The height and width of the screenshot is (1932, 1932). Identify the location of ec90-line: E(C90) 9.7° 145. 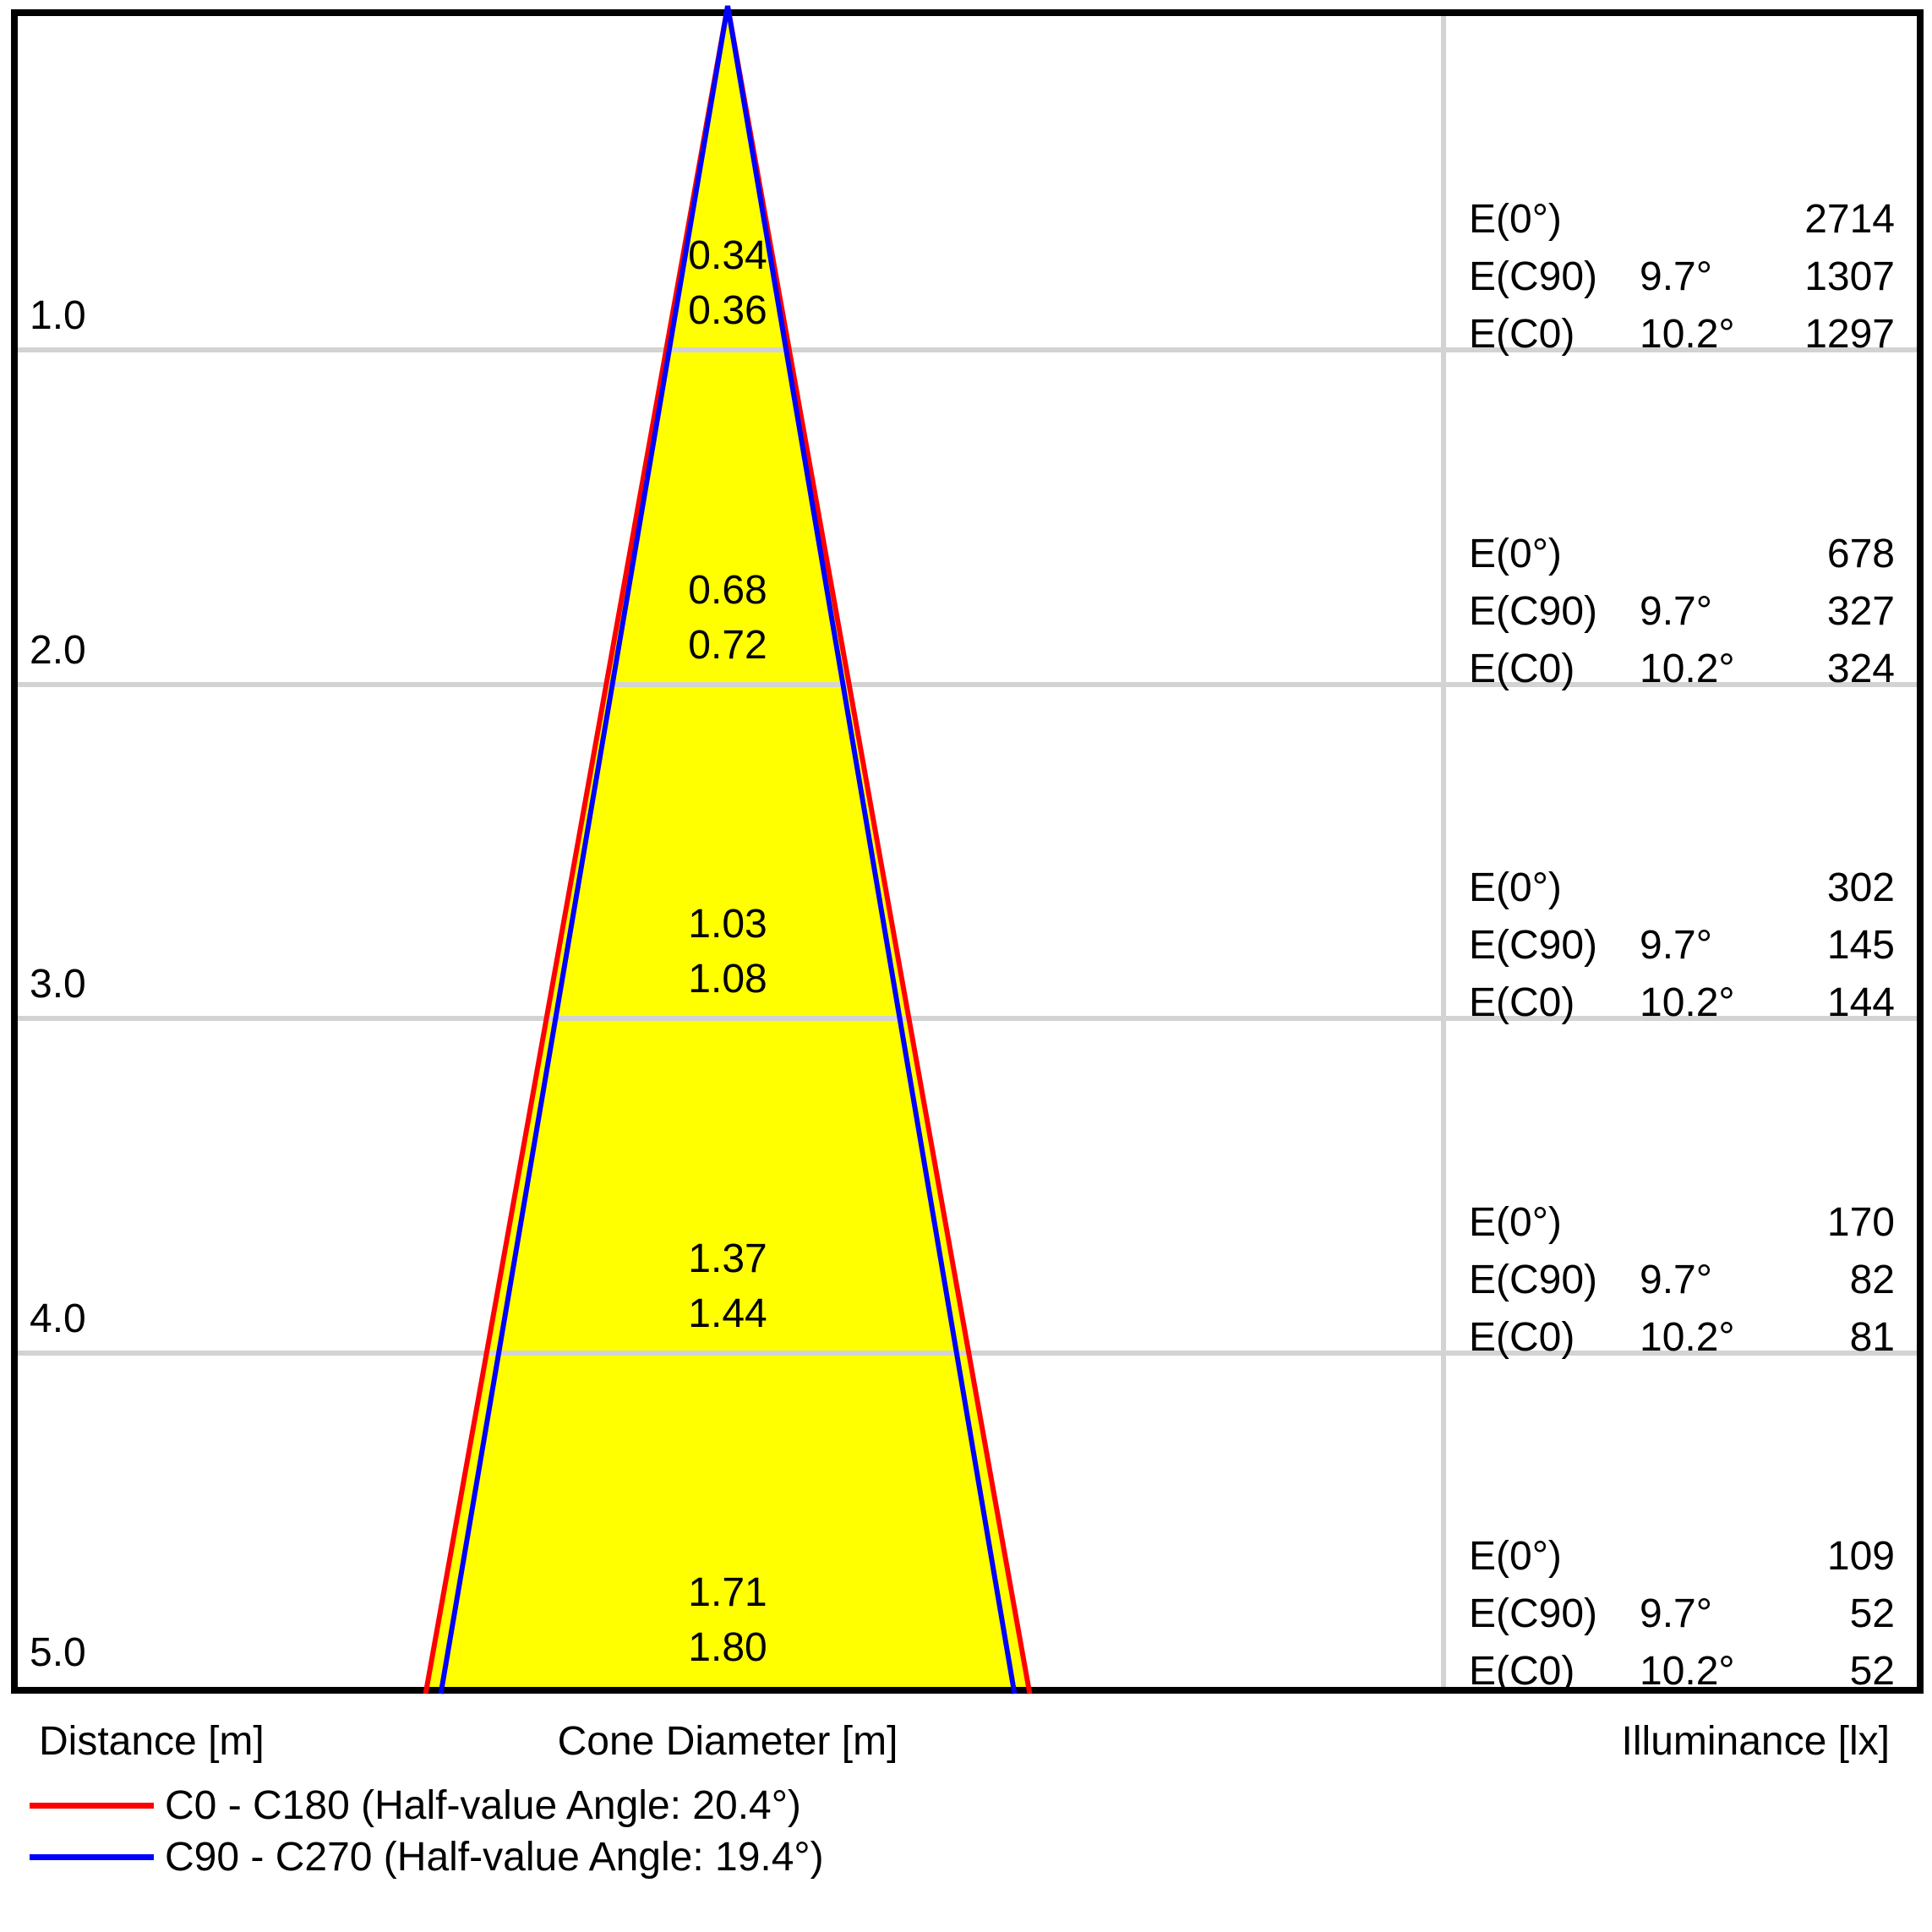
(968, 945).